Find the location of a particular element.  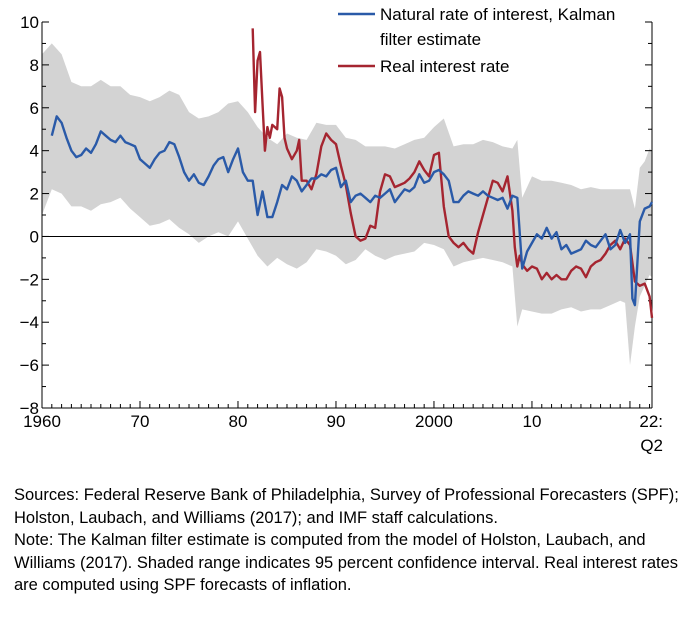

y-tick-label: 6 is located at coordinates (34, 108).